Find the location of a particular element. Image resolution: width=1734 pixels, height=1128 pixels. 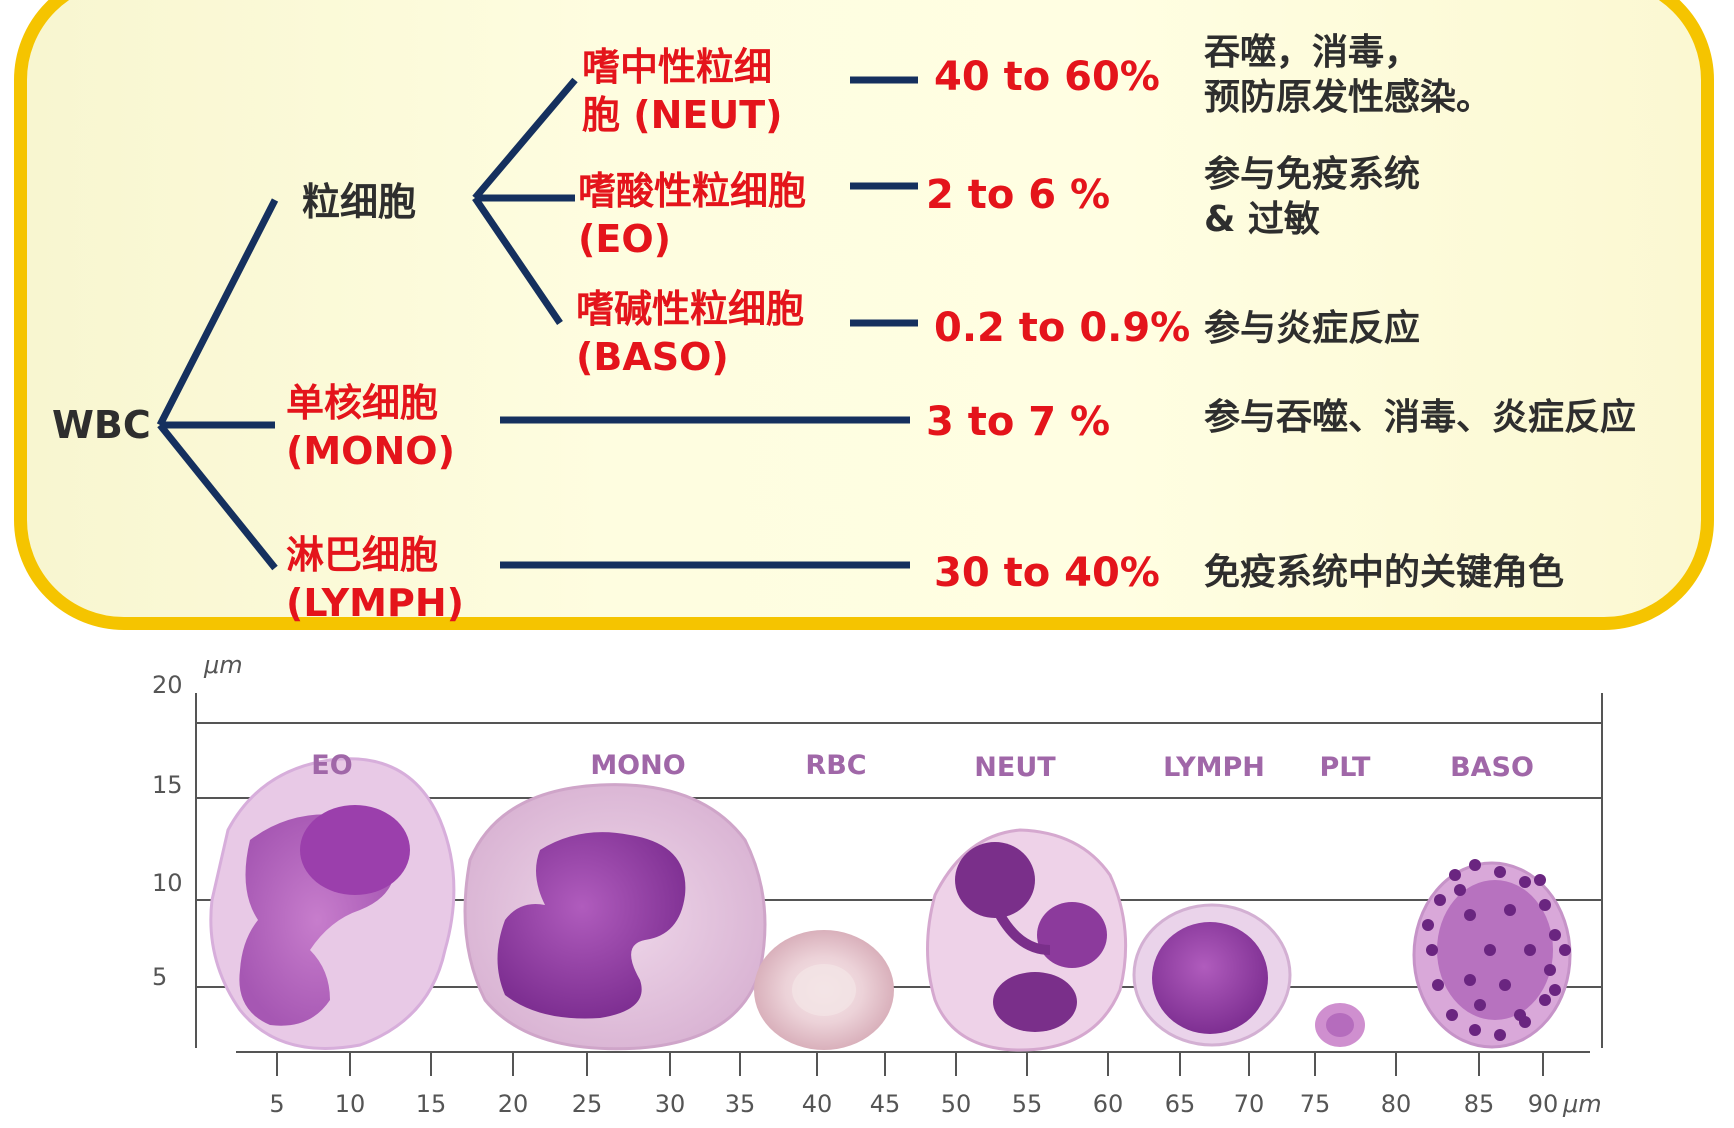

x-tick-label: 65 is located at coordinates (1180, 1104).